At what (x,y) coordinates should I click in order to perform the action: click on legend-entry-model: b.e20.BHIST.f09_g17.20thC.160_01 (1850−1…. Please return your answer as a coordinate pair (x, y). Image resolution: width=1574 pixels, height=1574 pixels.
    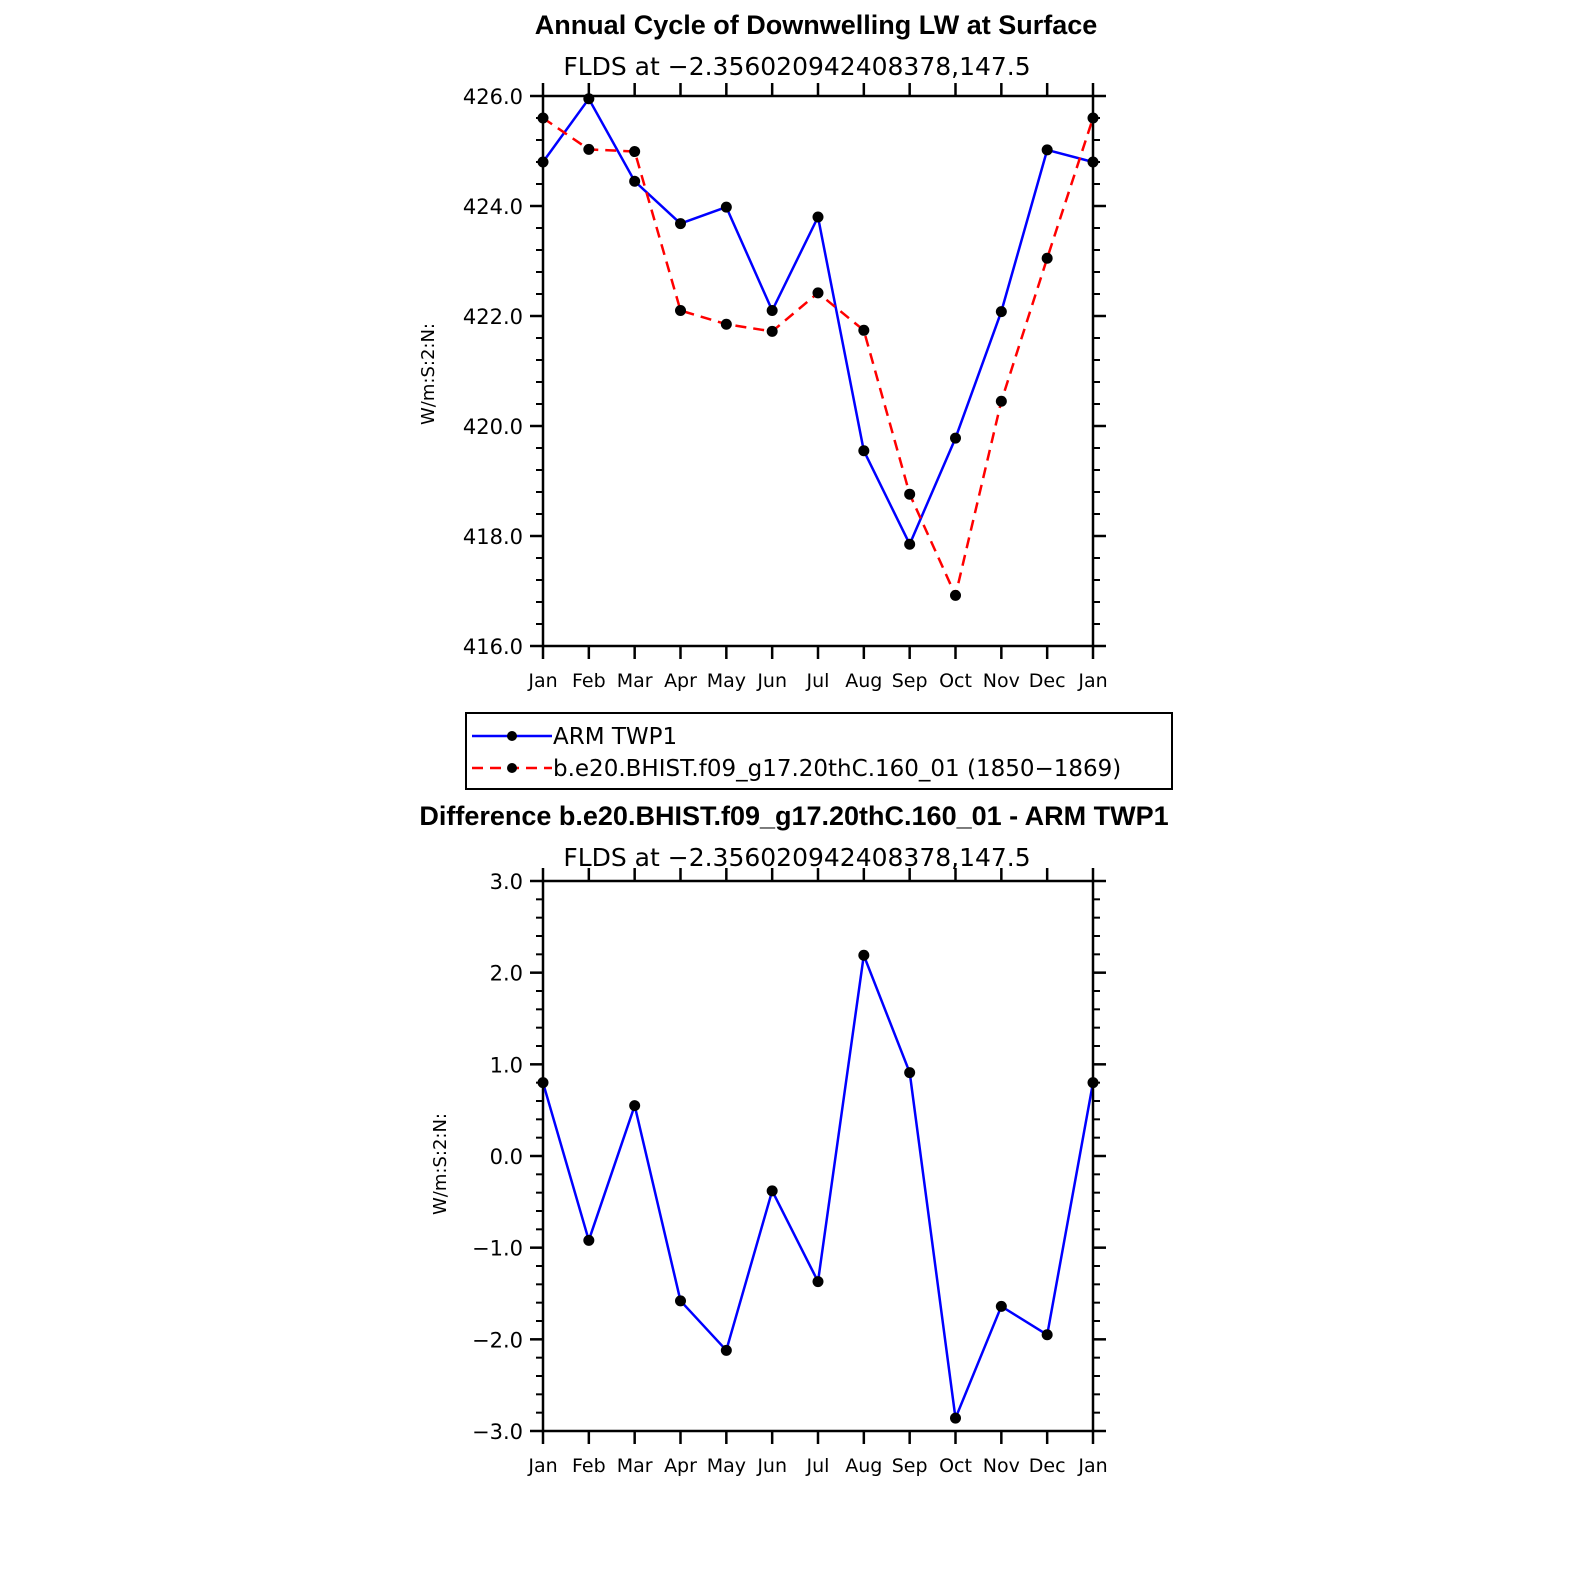
    Looking at the image, I should click on (796, 769).